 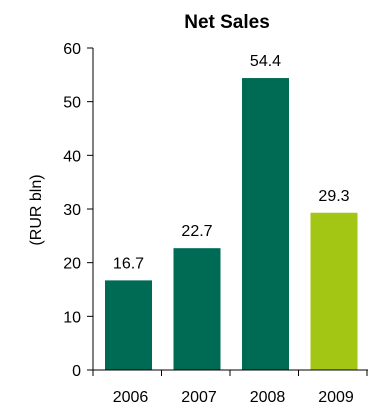 I want to click on x-axis: 2006 2007 2008 2009, so click(x=230, y=387).